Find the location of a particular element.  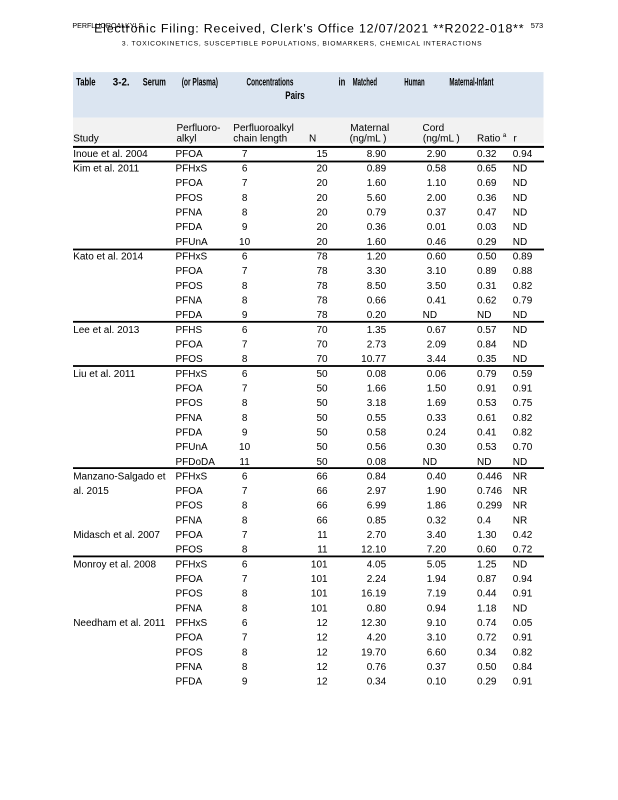

svg-text: 0.01 is located at coordinates (437, 227).